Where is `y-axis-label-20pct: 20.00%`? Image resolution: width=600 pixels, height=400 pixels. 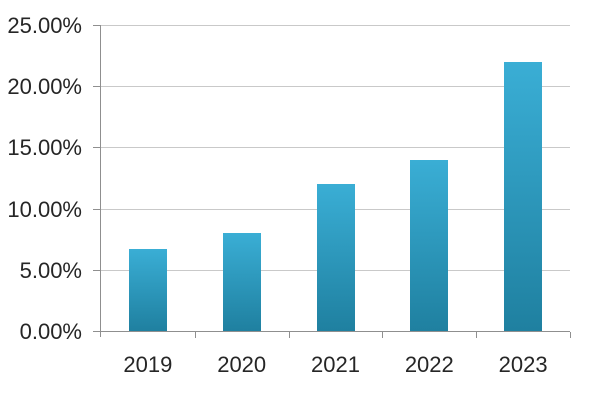
y-axis-label-20pct: 20.00% is located at coordinates (44, 87).